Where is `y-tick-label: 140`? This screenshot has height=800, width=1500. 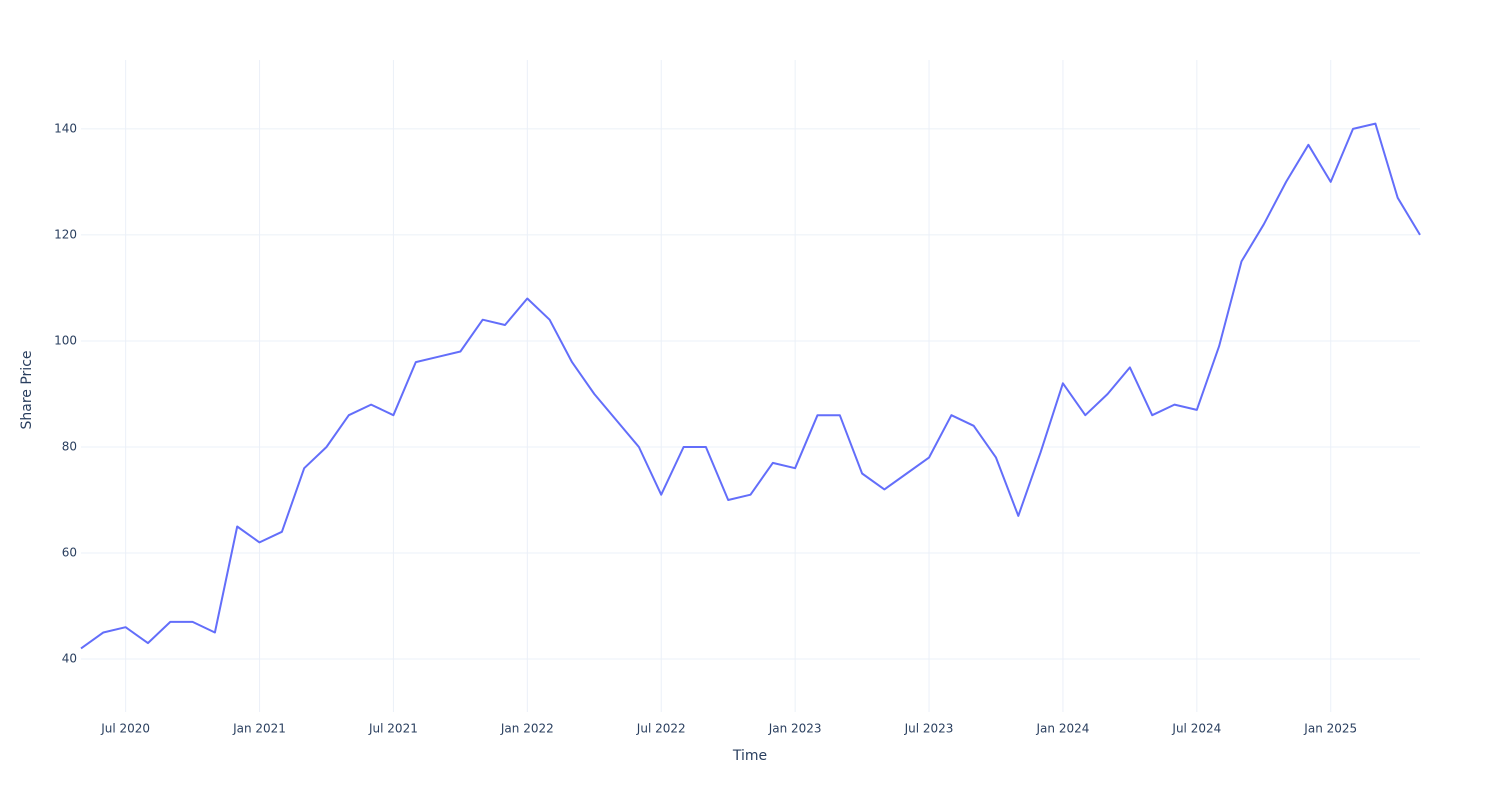 y-tick-label: 140 is located at coordinates (65, 128).